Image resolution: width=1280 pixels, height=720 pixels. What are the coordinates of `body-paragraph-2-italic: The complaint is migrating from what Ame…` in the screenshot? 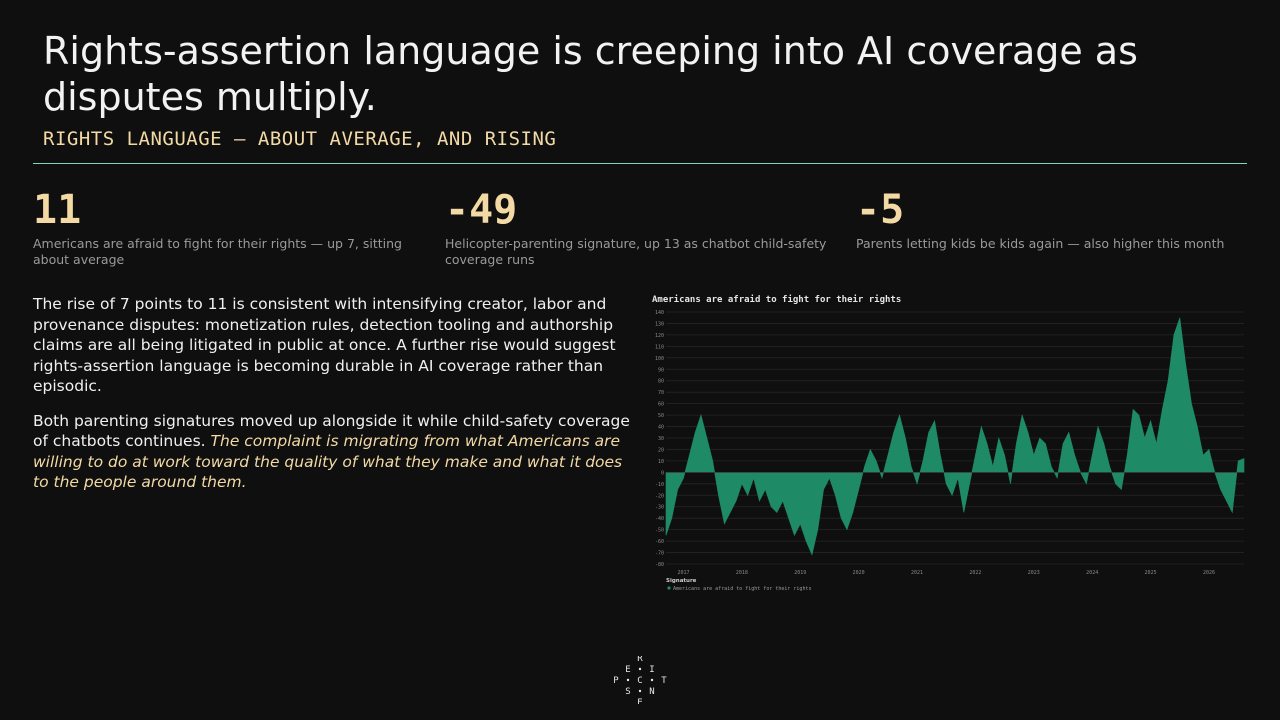 It's located at (328, 461).